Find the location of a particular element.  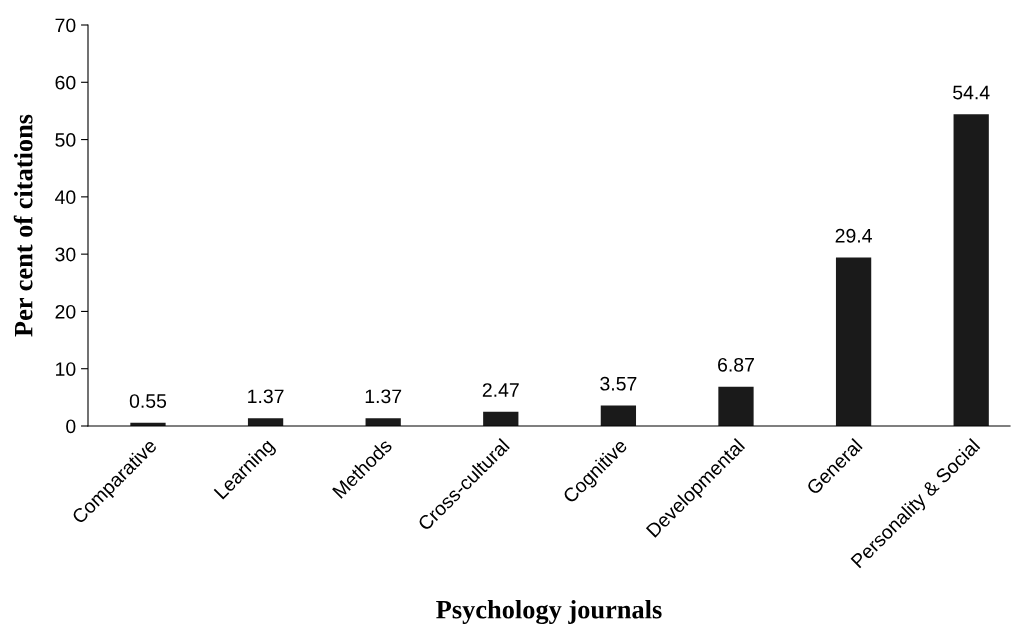

y-tick-label: 10 is located at coordinates (66, 369).